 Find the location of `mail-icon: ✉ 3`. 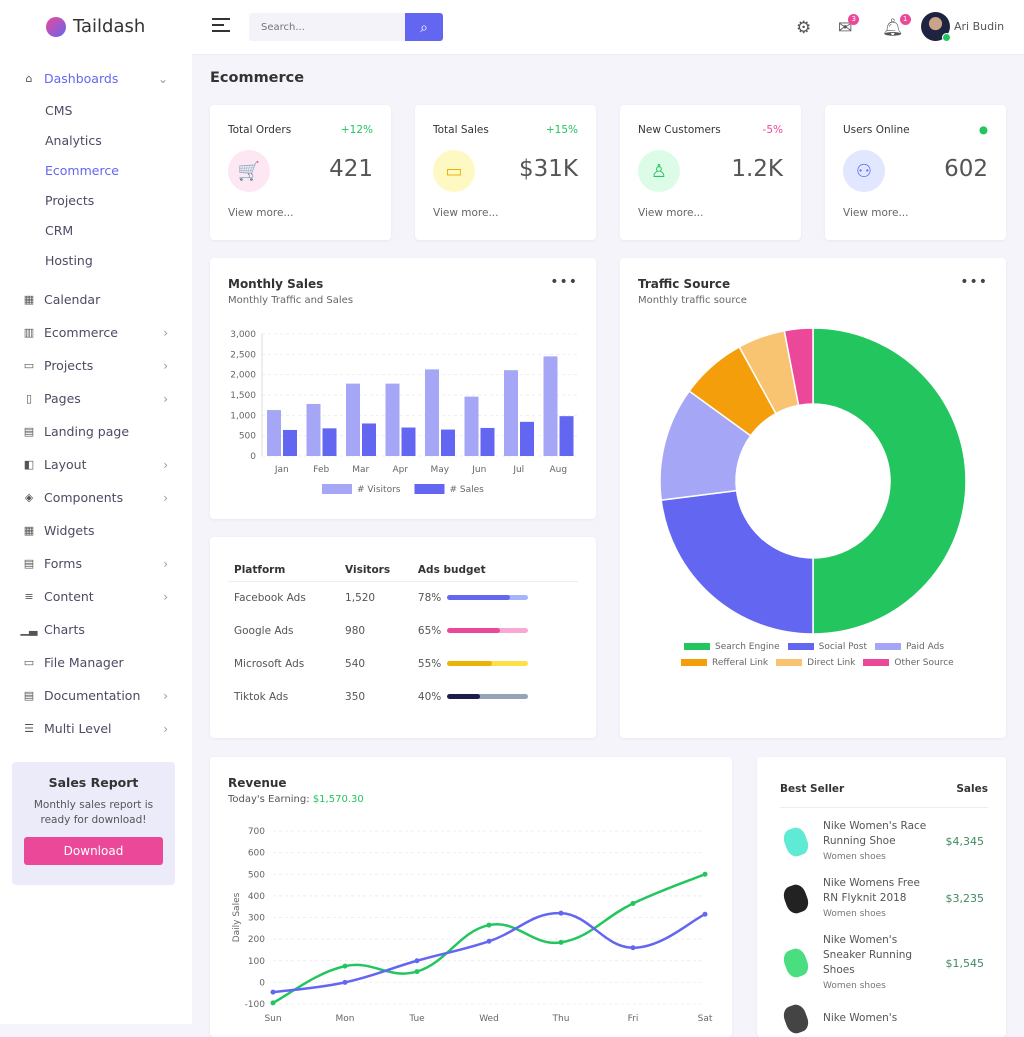

mail-icon: ✉ 3 is located at coordinates (849, 26).